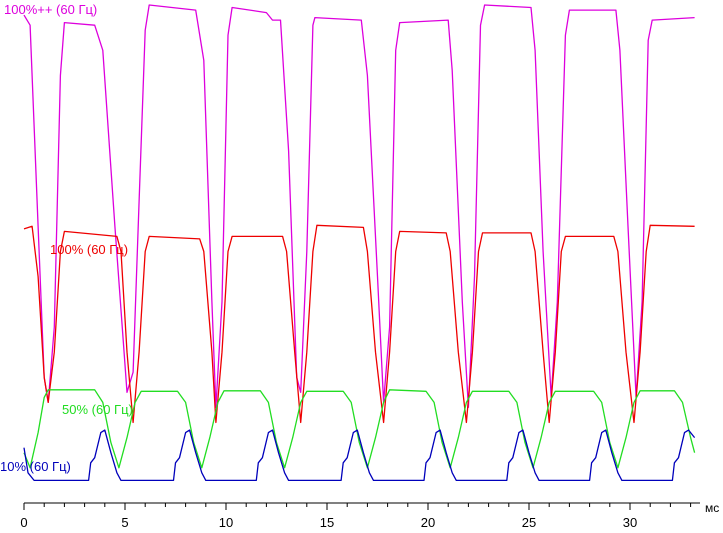  I want to click on x-tick-label: 25, so click(529, 522).